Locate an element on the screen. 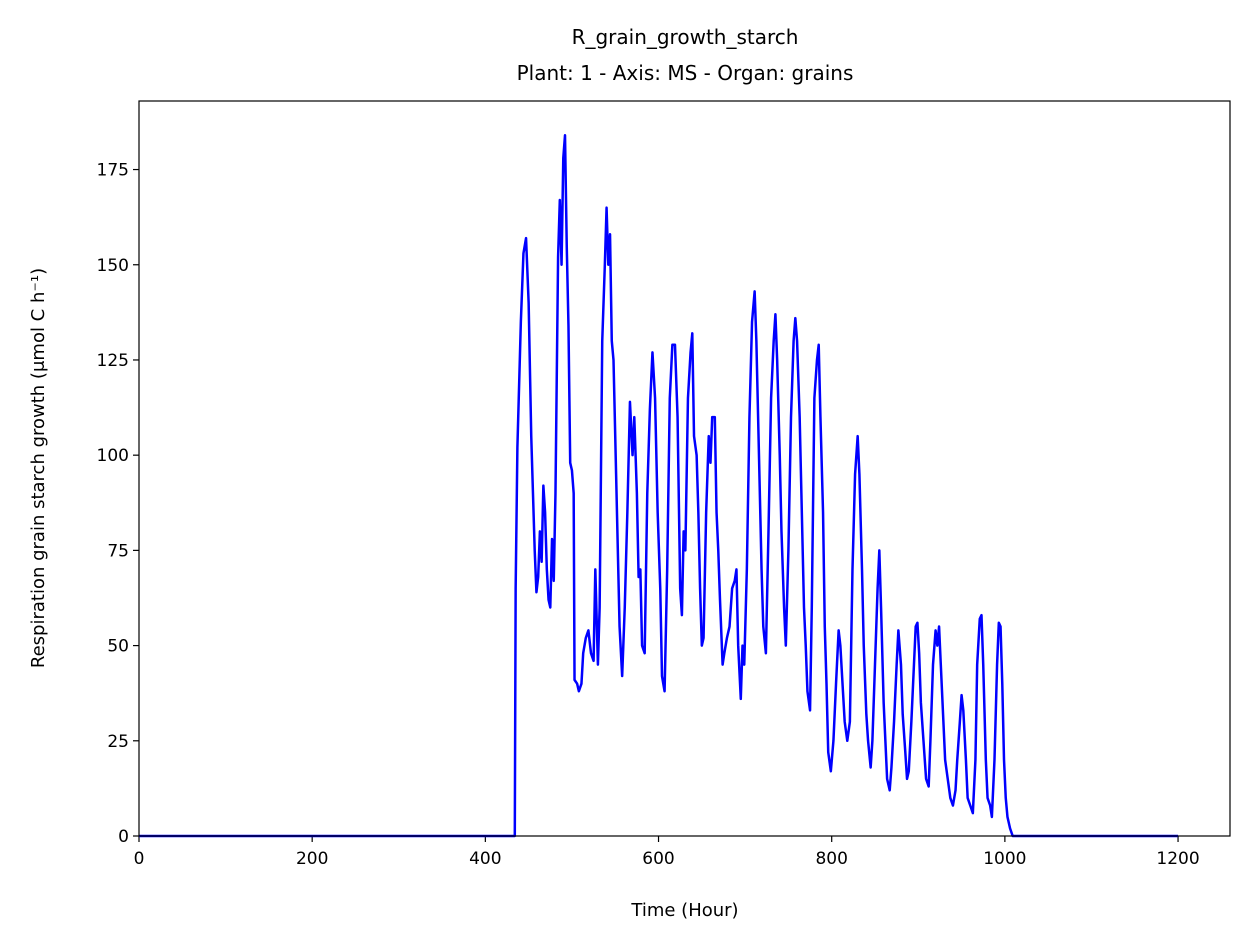 The image size is (1252, 947). x-axis-label: Time (Hour) is located at coordinates (684, 910).